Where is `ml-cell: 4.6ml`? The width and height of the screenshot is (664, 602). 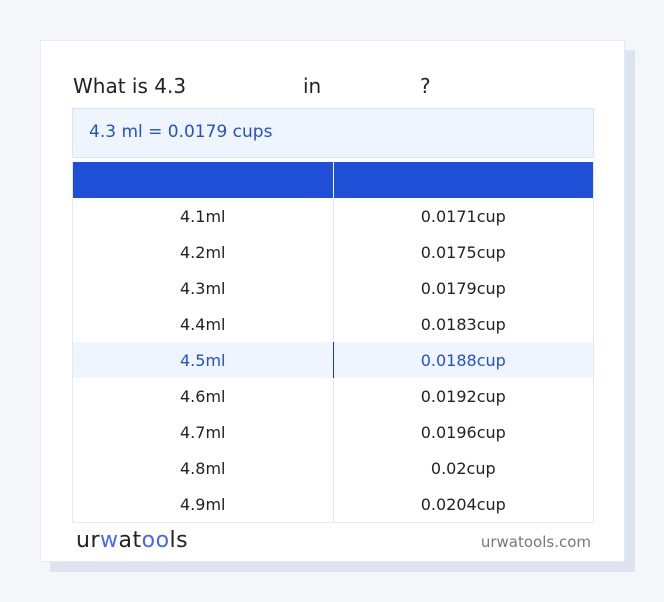
ml-cell: 4.6ml is located at coordinates (203, 396).